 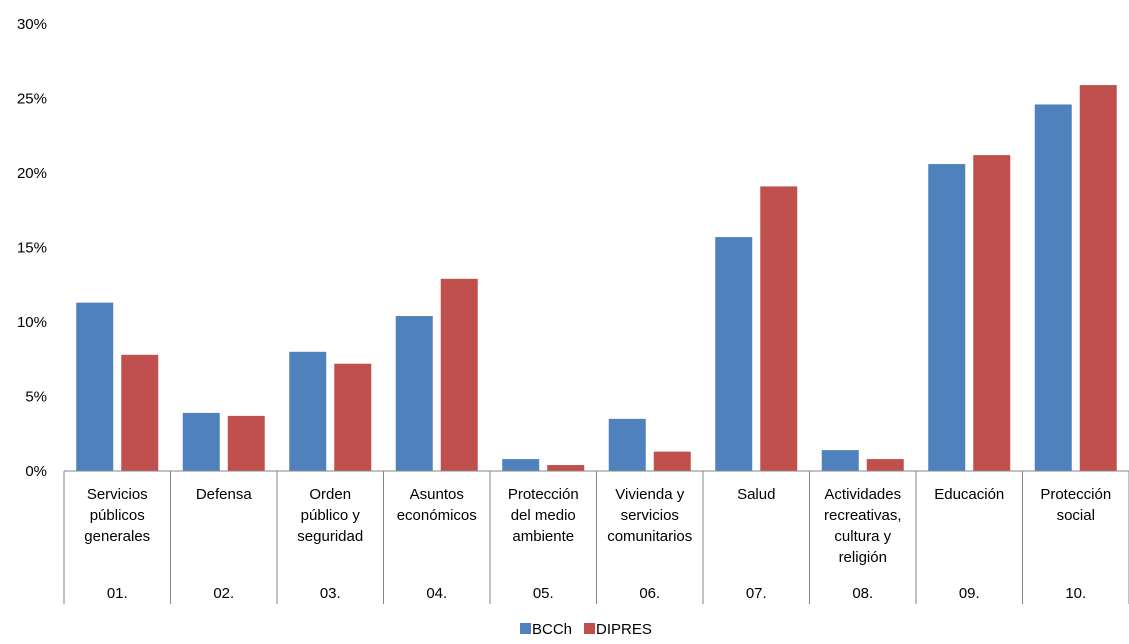 I want to click on category-code: 04., so click(x=436, y=593).